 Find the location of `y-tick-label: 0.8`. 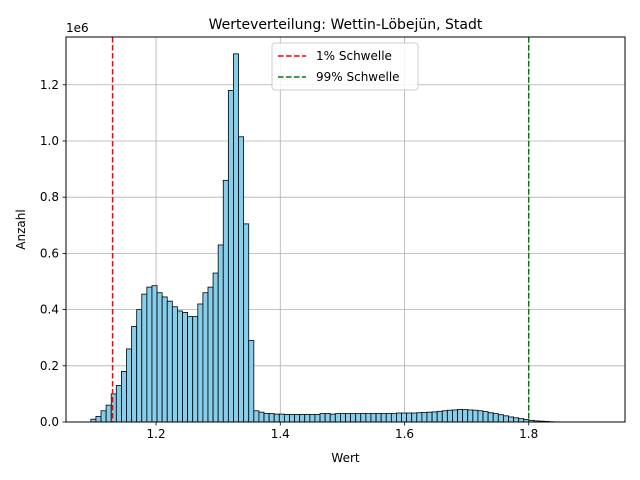

y-tick-label: 0.8 is located at coordinates (49, 197).